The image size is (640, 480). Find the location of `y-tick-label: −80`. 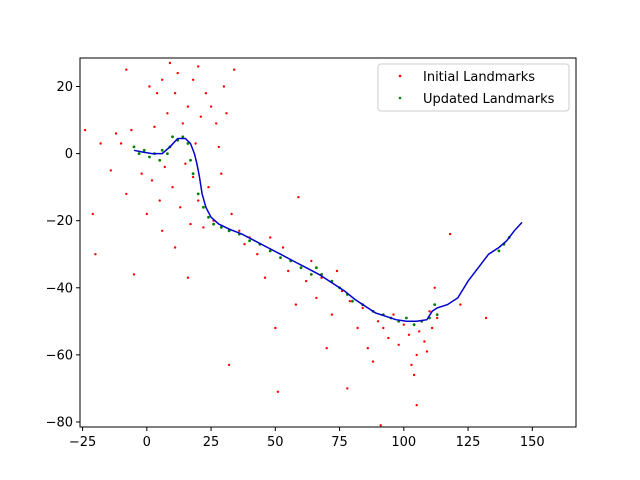

y-tick-label: −80 is located at coordinates (59, 422).